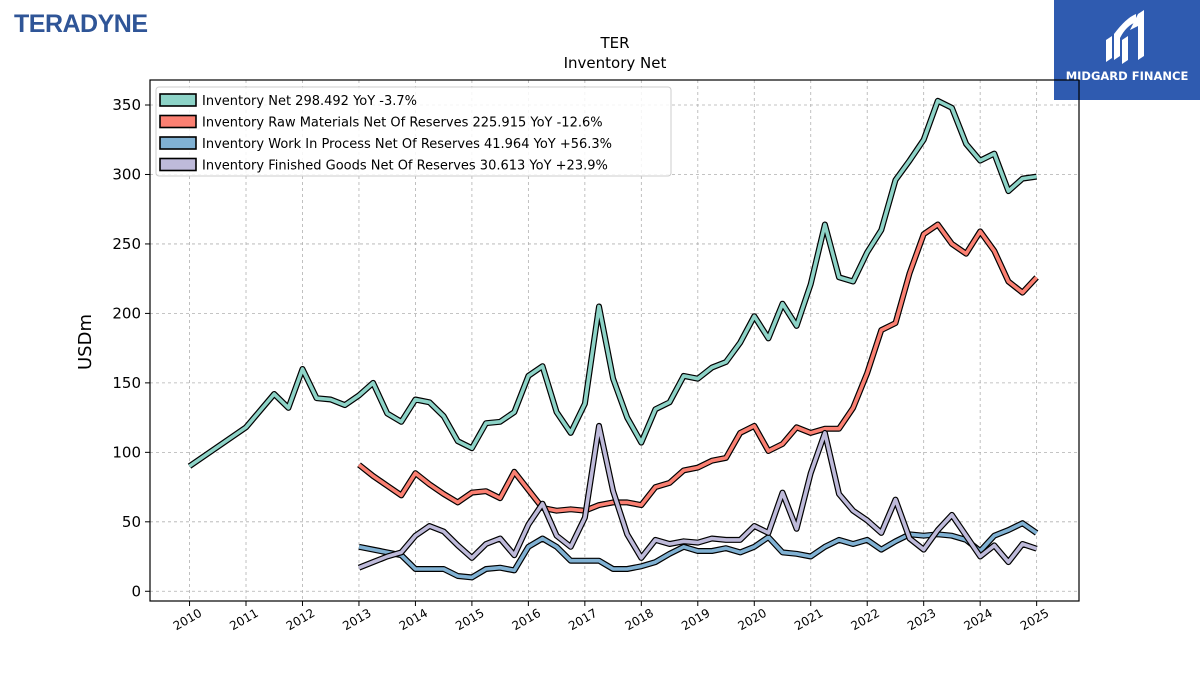  What do you see at coordinates (1125, 37) in the screenshot?
I see `midgard-logo-icon` at bounding box center [1125, 37].